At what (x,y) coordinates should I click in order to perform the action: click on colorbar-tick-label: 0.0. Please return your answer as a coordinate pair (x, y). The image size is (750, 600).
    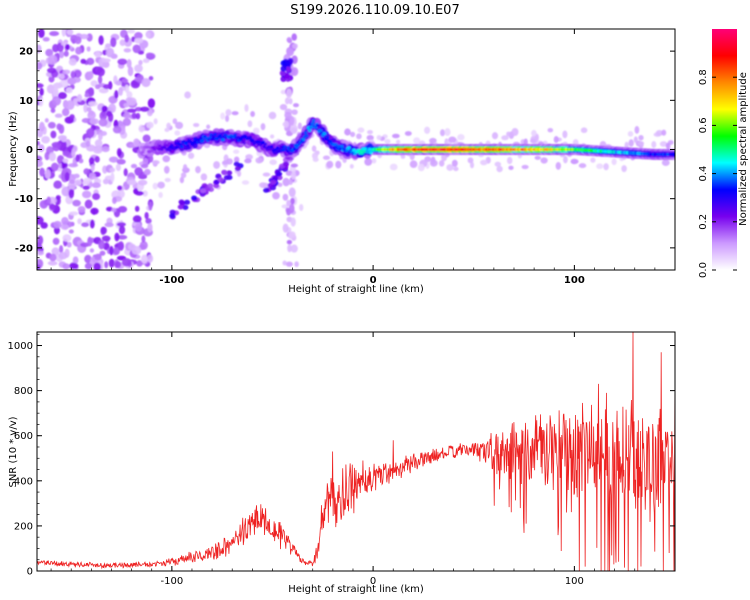
    Looking at the image, I should click on (703, 270).